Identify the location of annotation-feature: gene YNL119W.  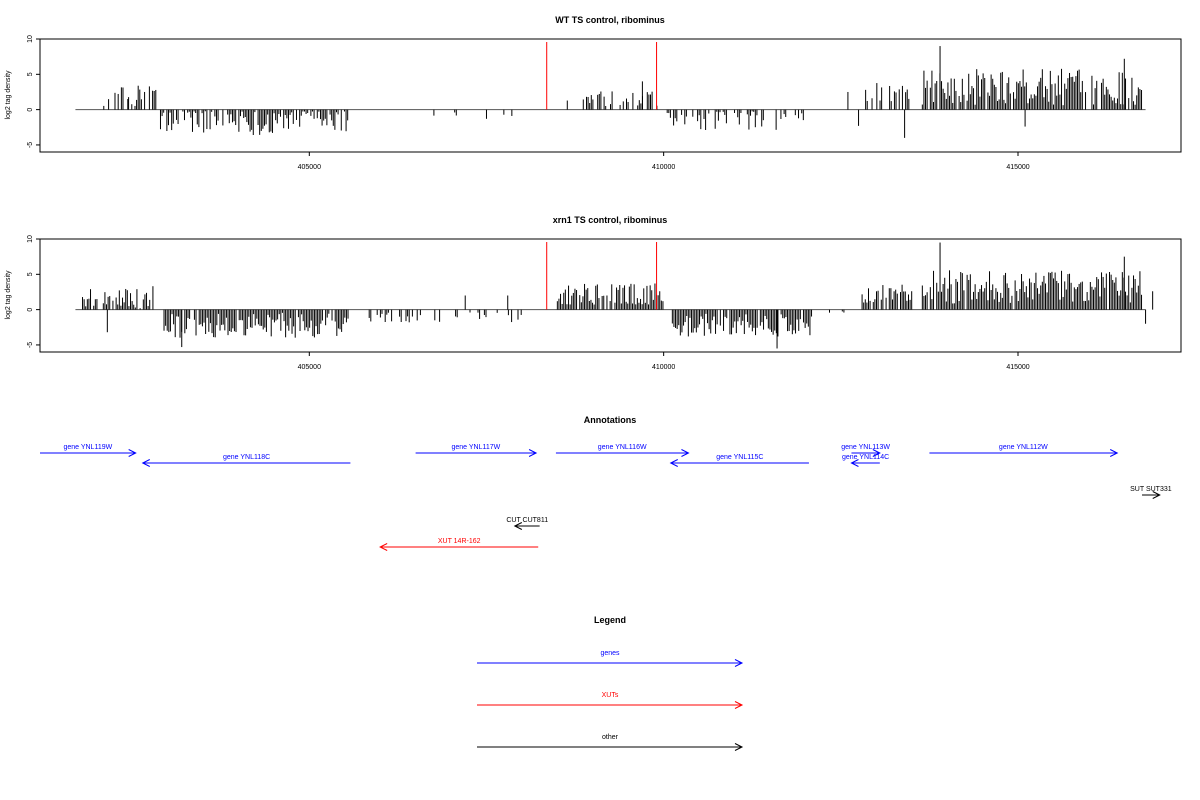
(88, 450).